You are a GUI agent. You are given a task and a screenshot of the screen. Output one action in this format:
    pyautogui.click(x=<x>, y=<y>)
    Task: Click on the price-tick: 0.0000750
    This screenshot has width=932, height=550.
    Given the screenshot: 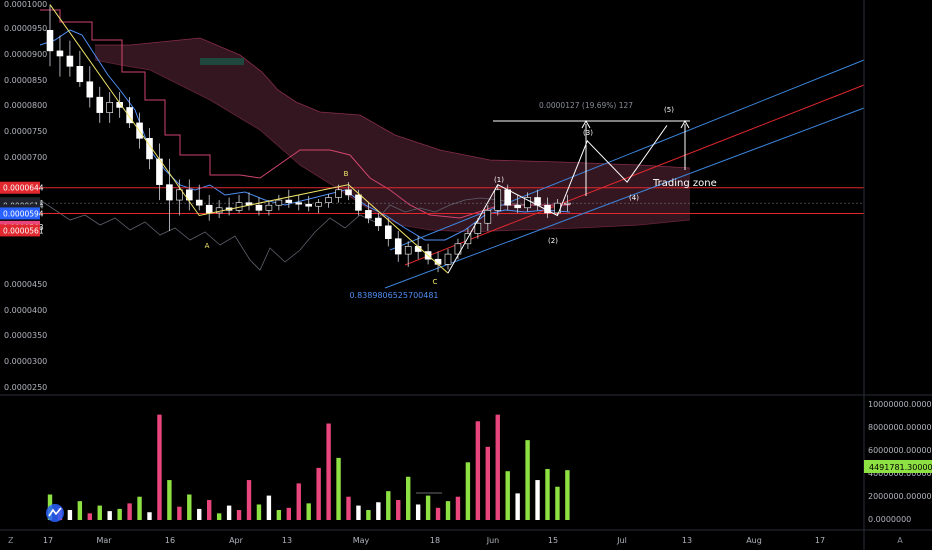 What is the action you would take?
    pyautogui.click(x=25, y=131)
    